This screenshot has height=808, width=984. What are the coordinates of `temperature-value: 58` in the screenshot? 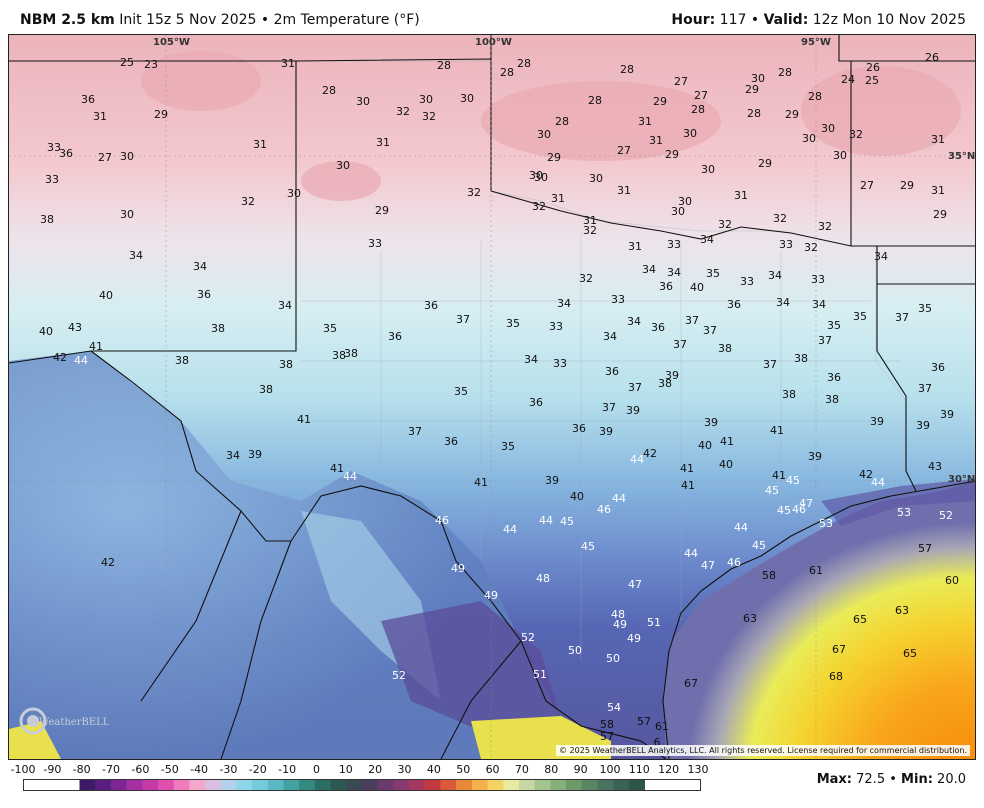 It's located at (769, 575).